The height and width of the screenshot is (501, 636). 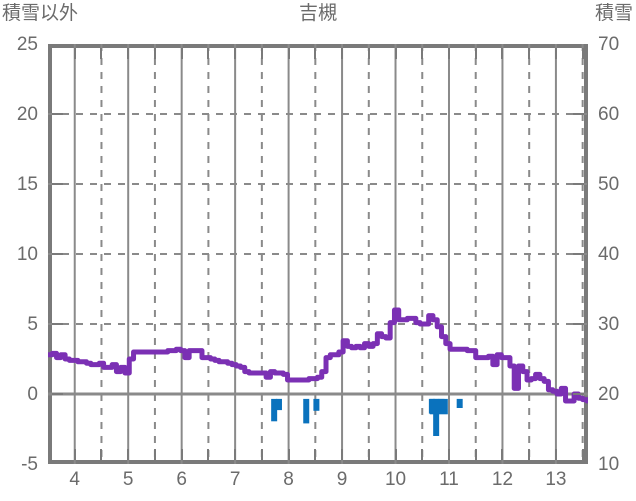 What do you see at coordinates (27, 184) in the screenshot?
I see `y-axis-tick-left: 15` at bounding box center [27, 184].